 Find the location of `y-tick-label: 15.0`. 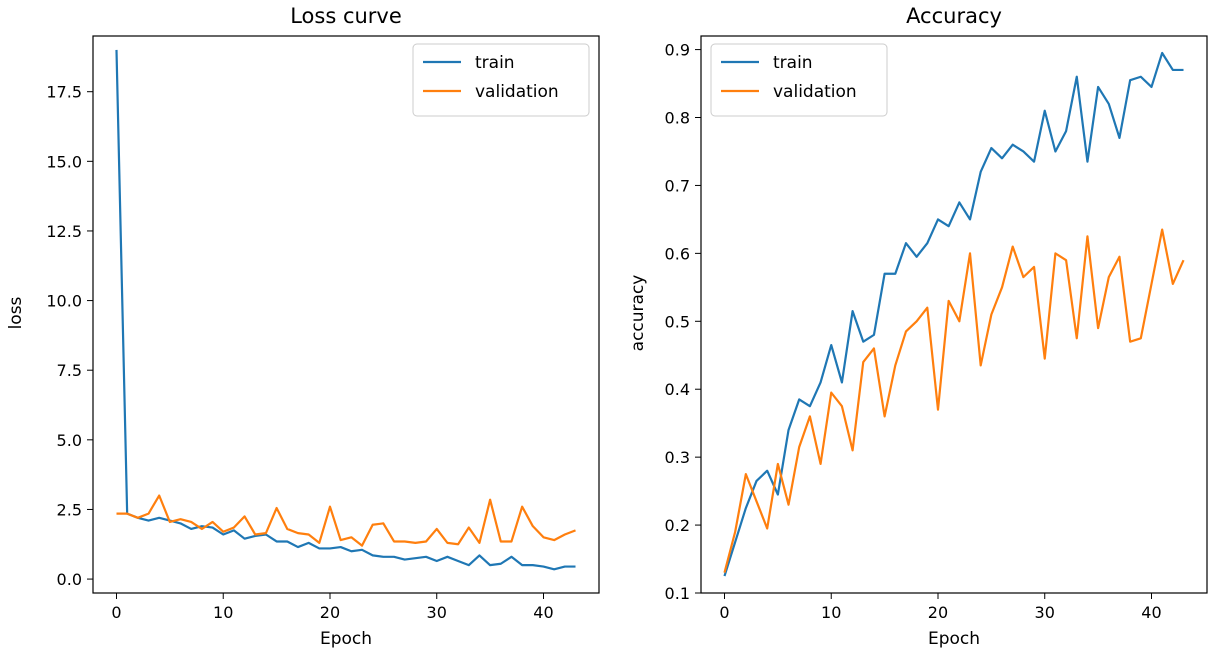

y-tick-label: 15.0 is located at coordinates (64, 161).